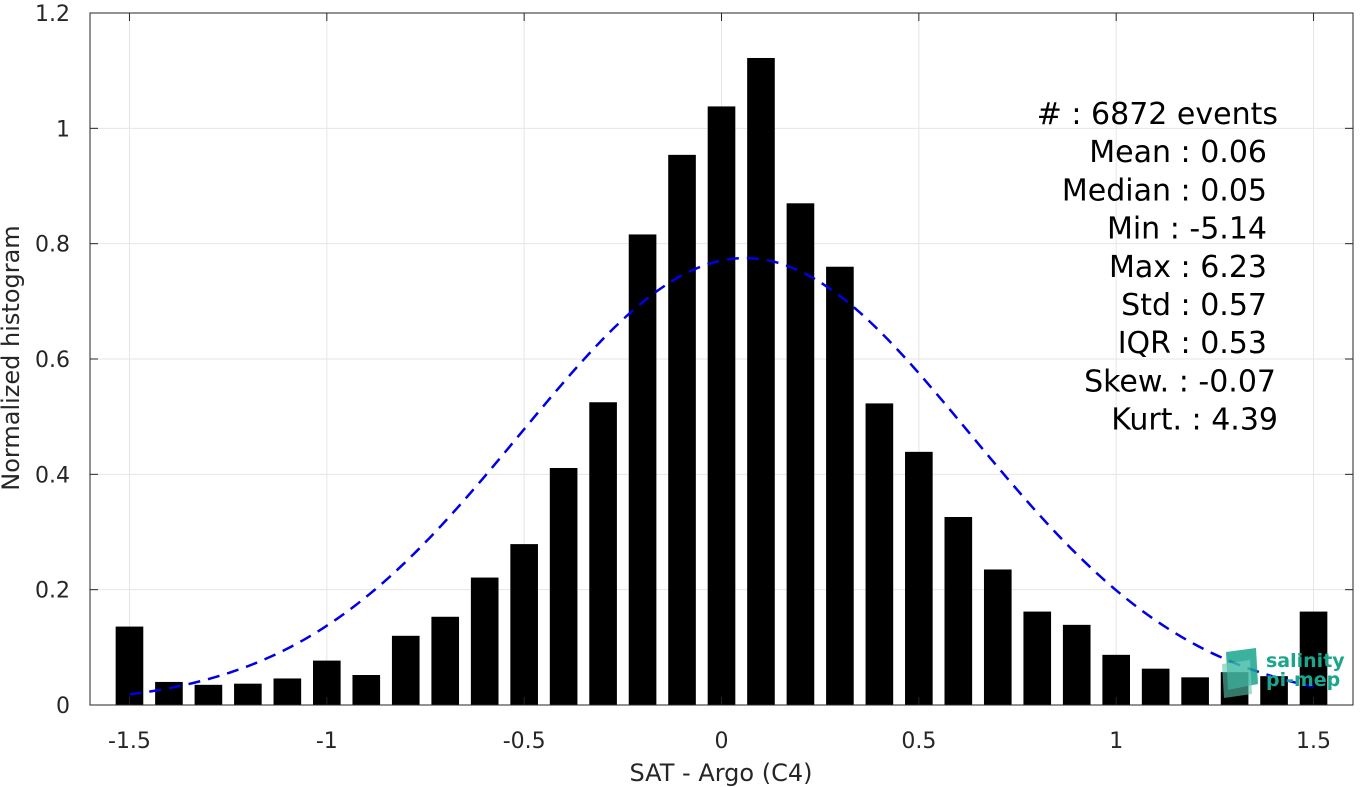 This screenshot has width=1367, height=787. Describe the element at coordinates (1192, 343) in the screenshot. I see `stats-line: IQR : 0.53` at that location.